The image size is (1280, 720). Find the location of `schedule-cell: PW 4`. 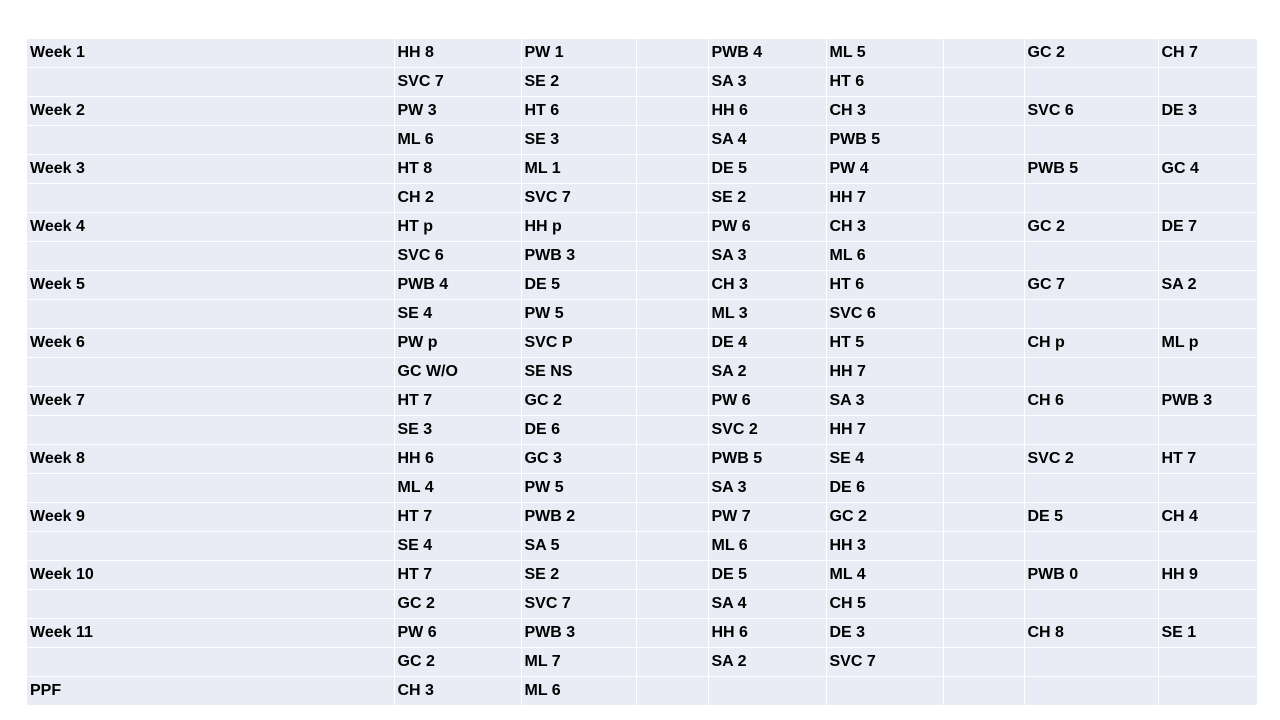

schedule-cell: PW 4 is located at coordinates (885, 169).